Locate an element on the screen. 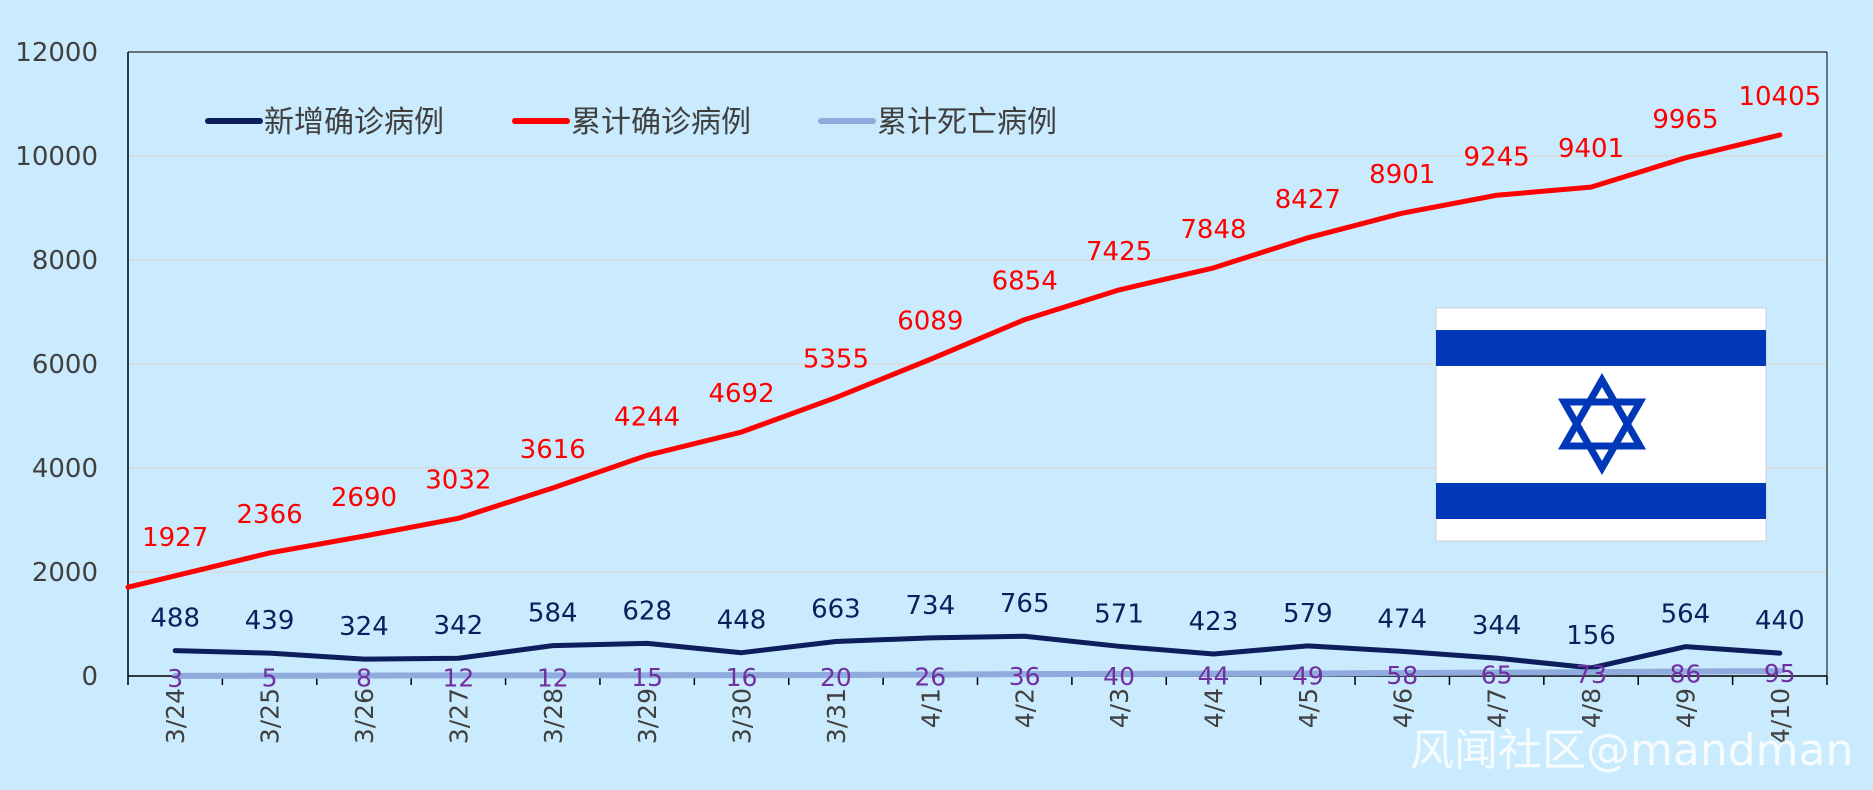 The width and height of the screenshot is (1873, 790). data-label-total-deaths: 49 is located at coordinates (1308, 675).